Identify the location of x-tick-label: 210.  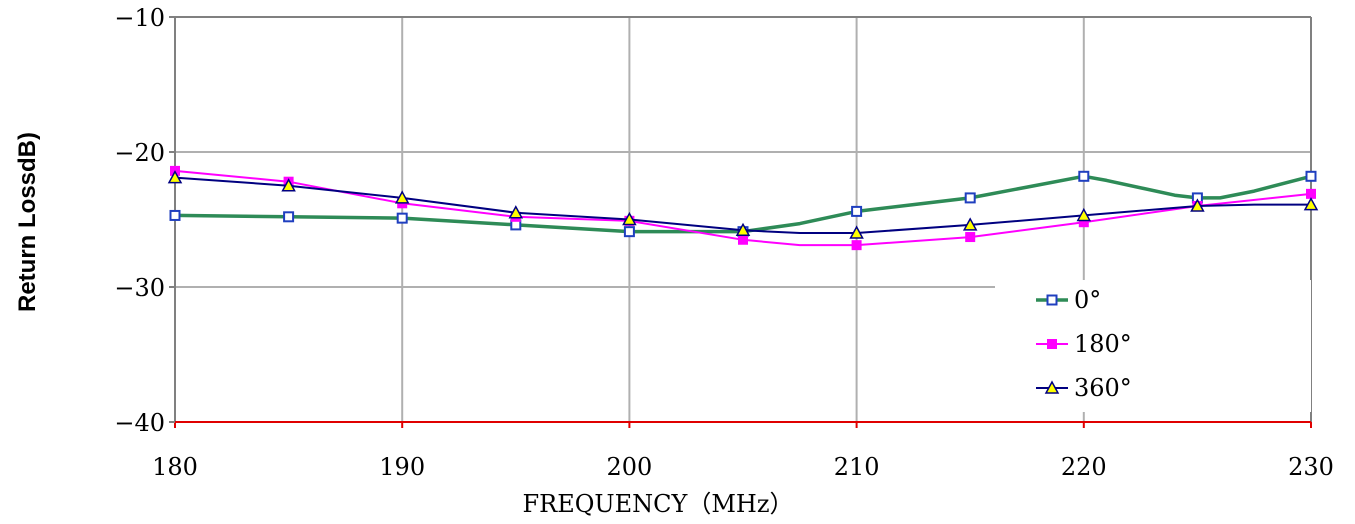
(857, 467).